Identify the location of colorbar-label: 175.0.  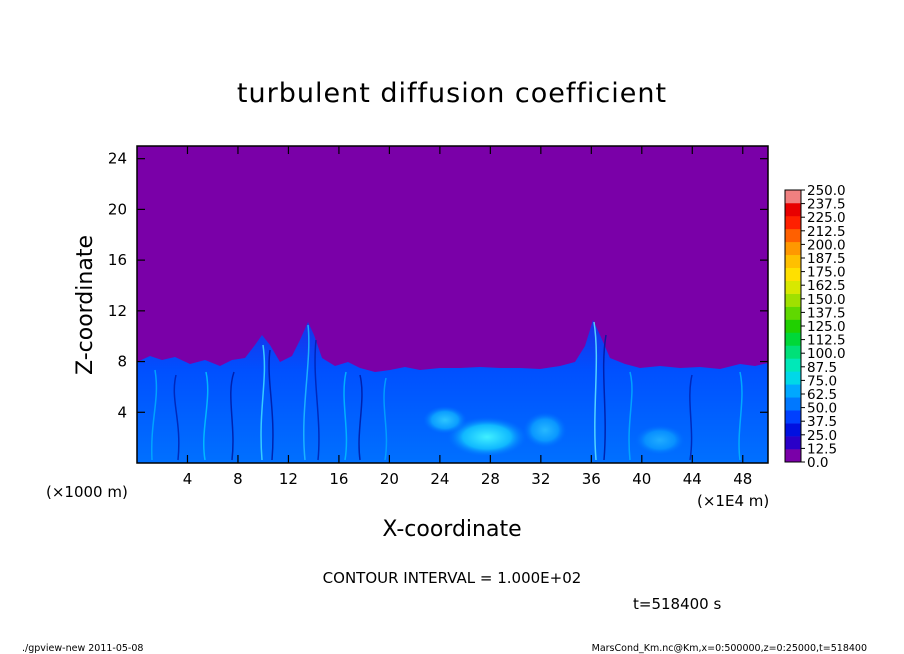
(826, 273).